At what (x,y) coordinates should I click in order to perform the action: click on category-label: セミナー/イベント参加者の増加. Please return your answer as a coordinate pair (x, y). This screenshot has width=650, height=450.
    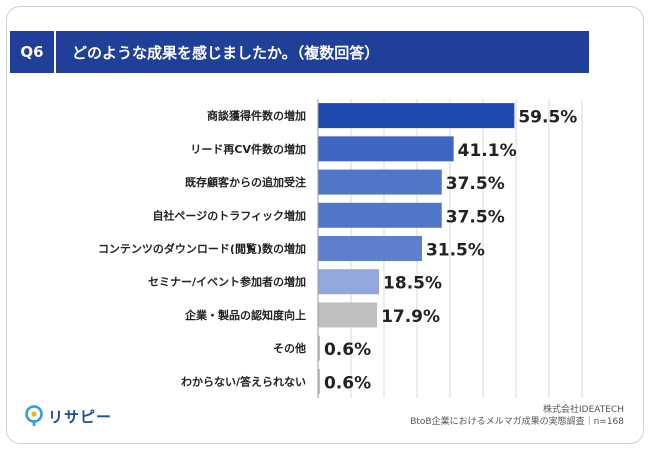
    Looking at the image, I should click on (227, 282).